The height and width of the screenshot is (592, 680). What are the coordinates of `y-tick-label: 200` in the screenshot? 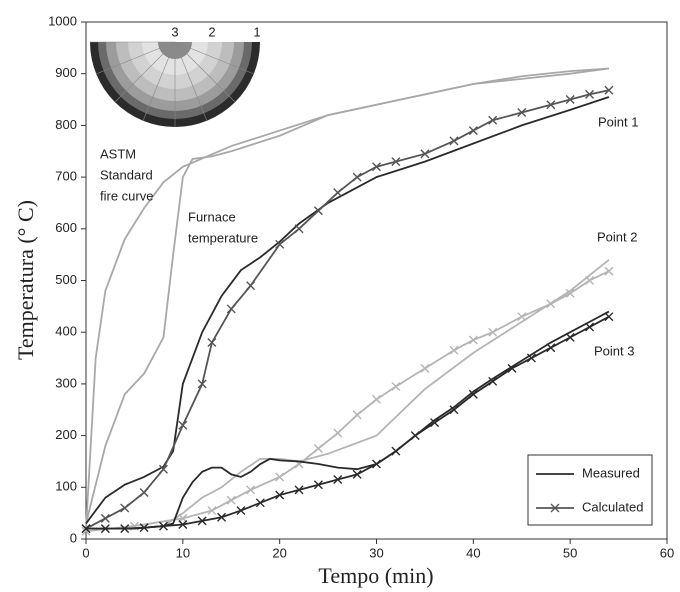 It's located at (66, 434).